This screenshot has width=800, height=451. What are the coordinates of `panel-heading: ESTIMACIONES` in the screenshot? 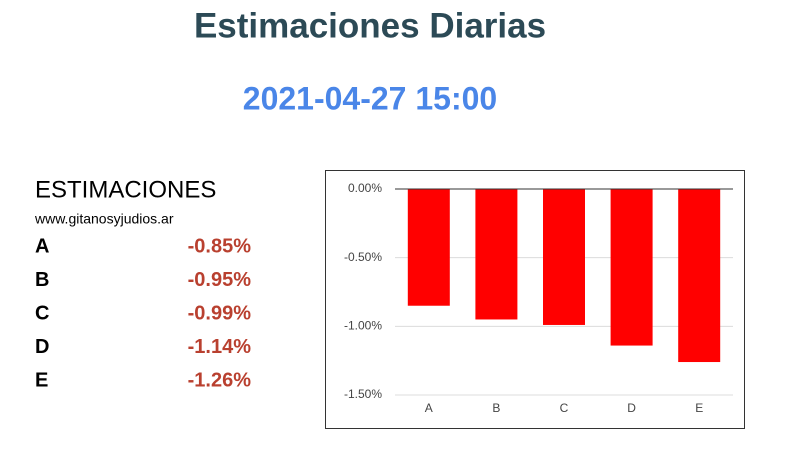 It's located at (125, 189).